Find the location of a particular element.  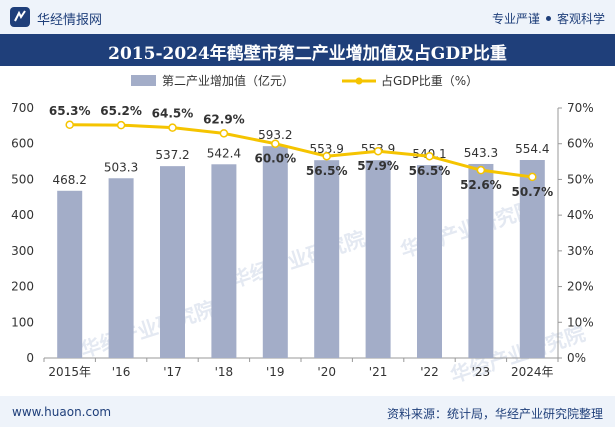

y-right-tick-label: 50% is located at coordinates (580, 179).